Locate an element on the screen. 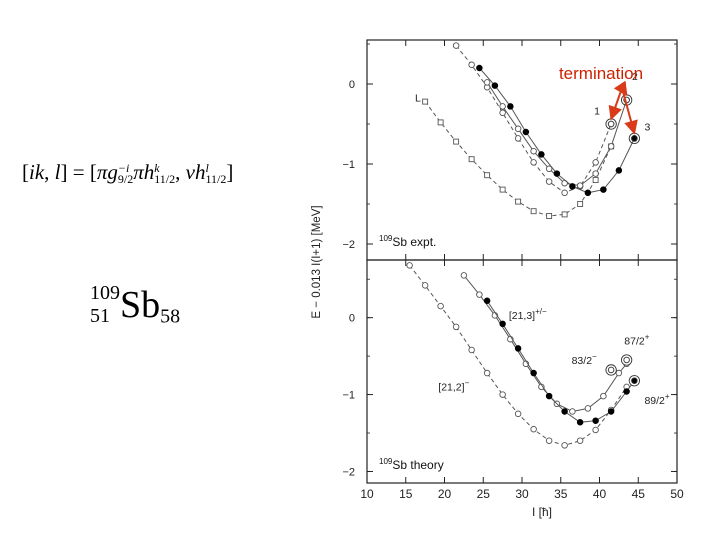 This screenshot has height=540, width=720. formula-sub: 9/2 is located at coordinates (125, 179).